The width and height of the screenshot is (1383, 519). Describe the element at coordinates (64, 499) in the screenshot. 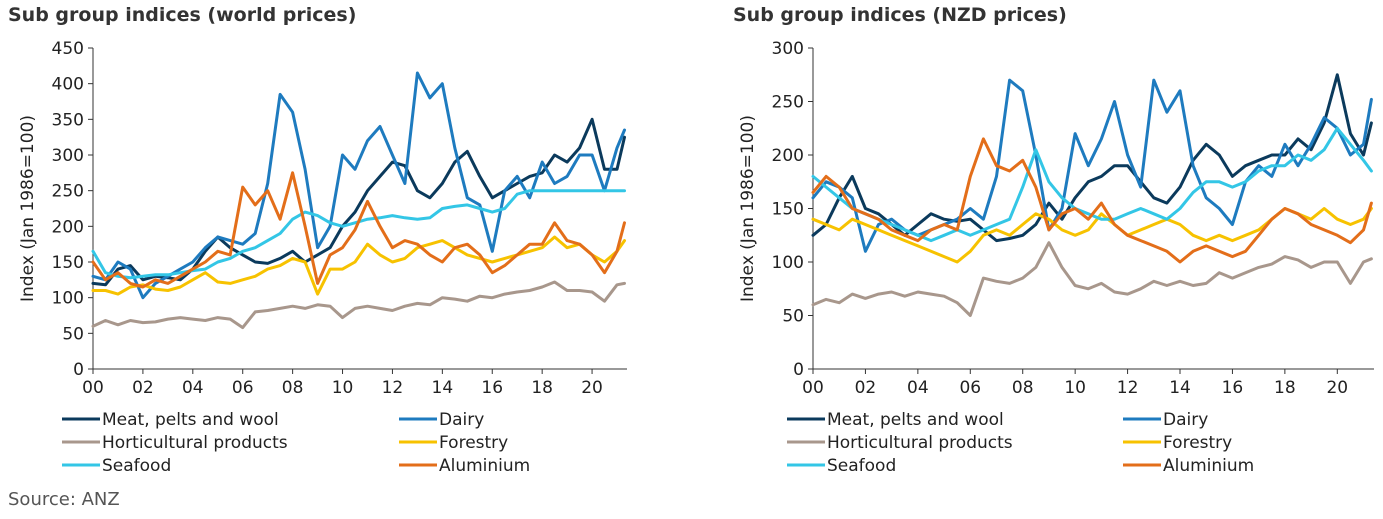

I see `source-note: Source: ANZ` at that location.